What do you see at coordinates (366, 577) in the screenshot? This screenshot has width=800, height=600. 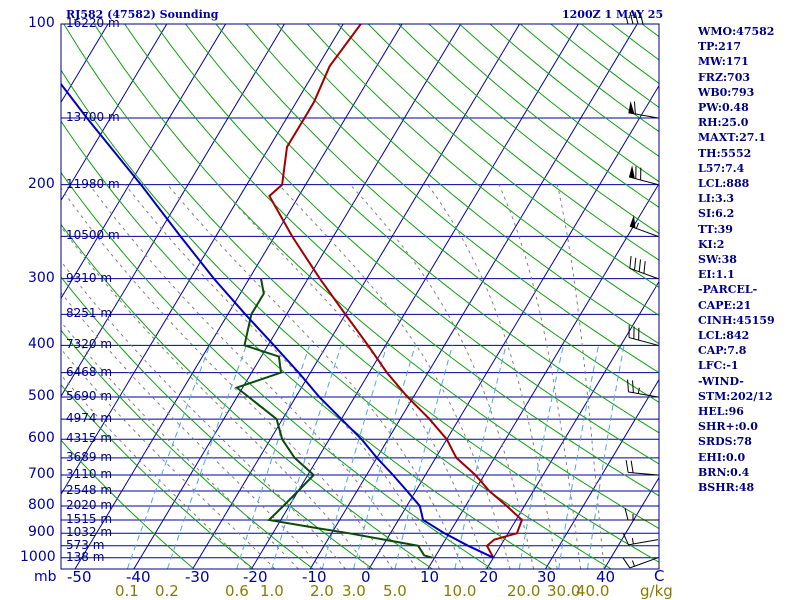 I see `temperature-tick-label: 0` at bounding box center [366, 577].